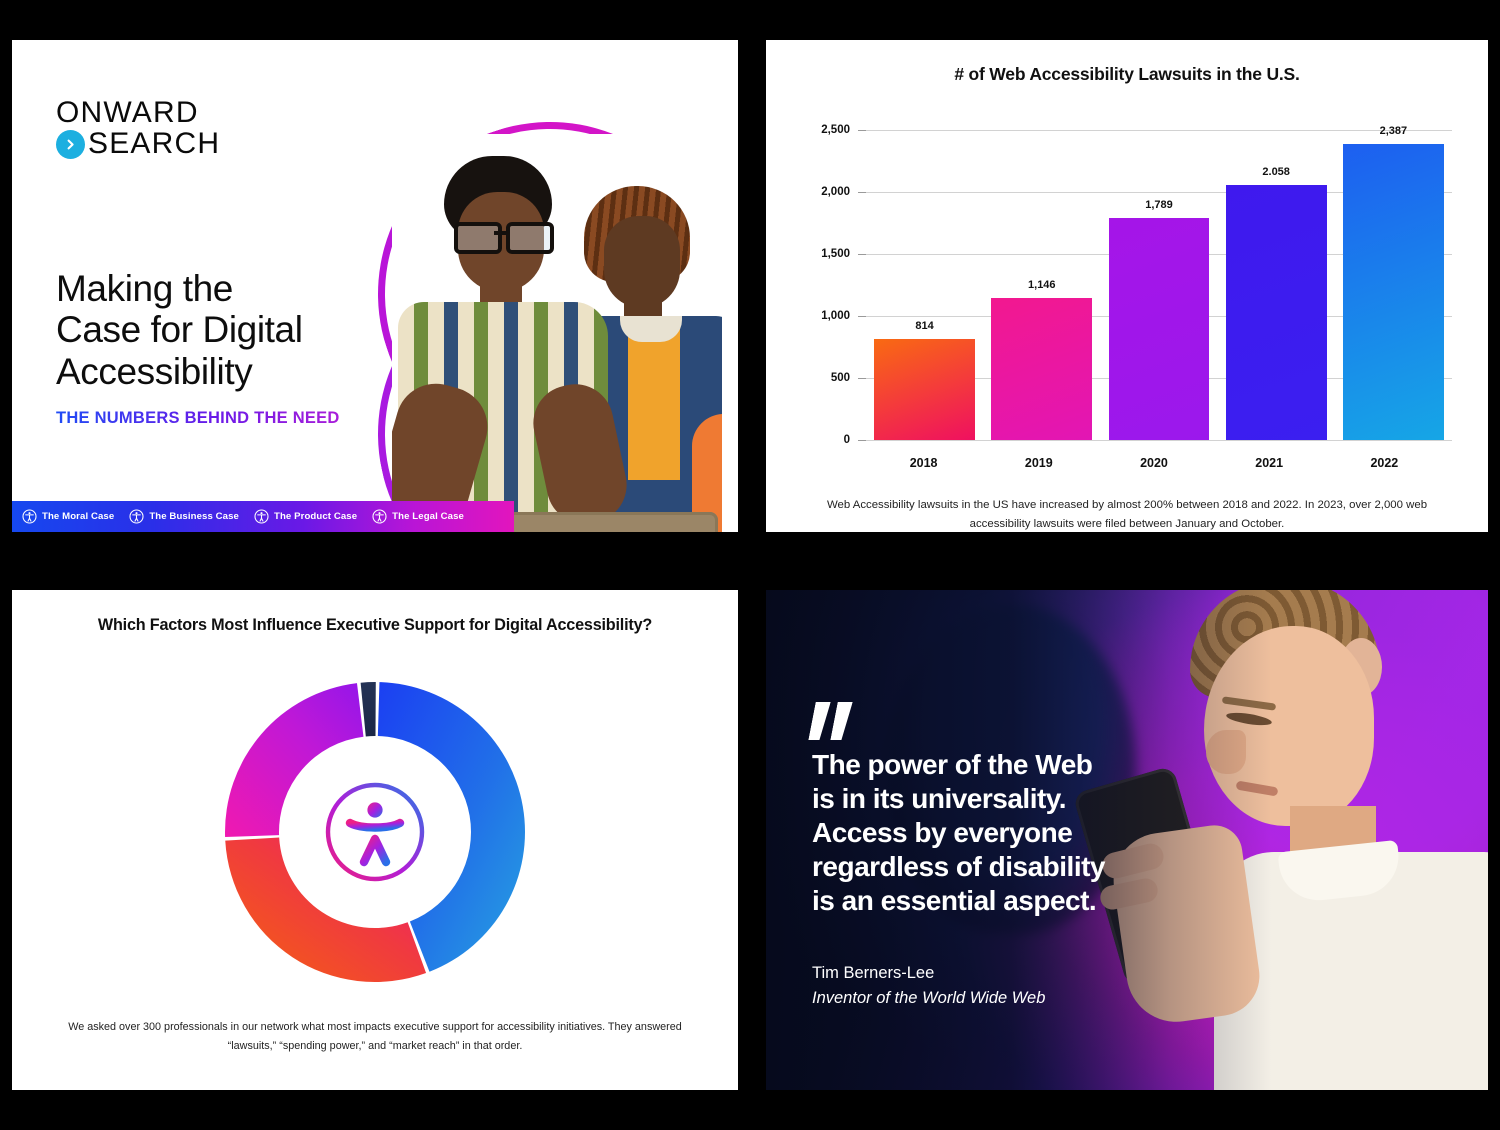  Describe the element at coordinates (557, 333) in the screenshot. I see `students-laptop-photo` at that location.